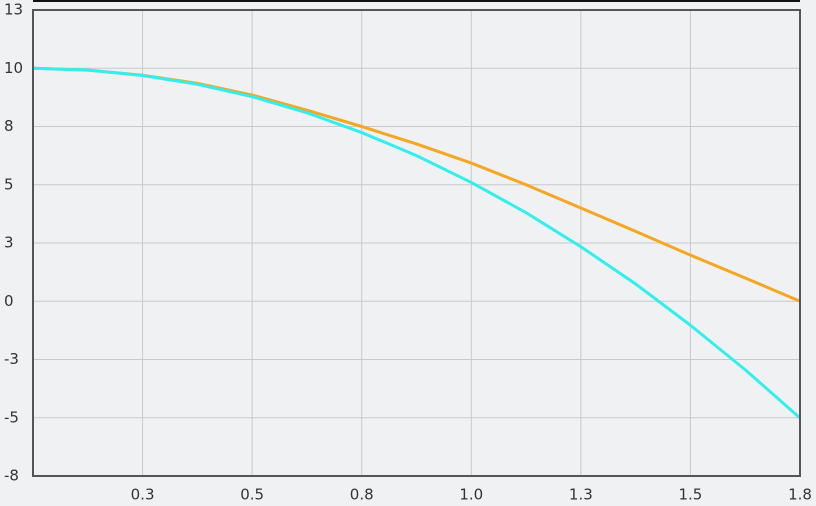  What do you see at coordinates (13, 68) in the screenshot?
I see `y-tick-label: 10` at bounding box center [13, 68].